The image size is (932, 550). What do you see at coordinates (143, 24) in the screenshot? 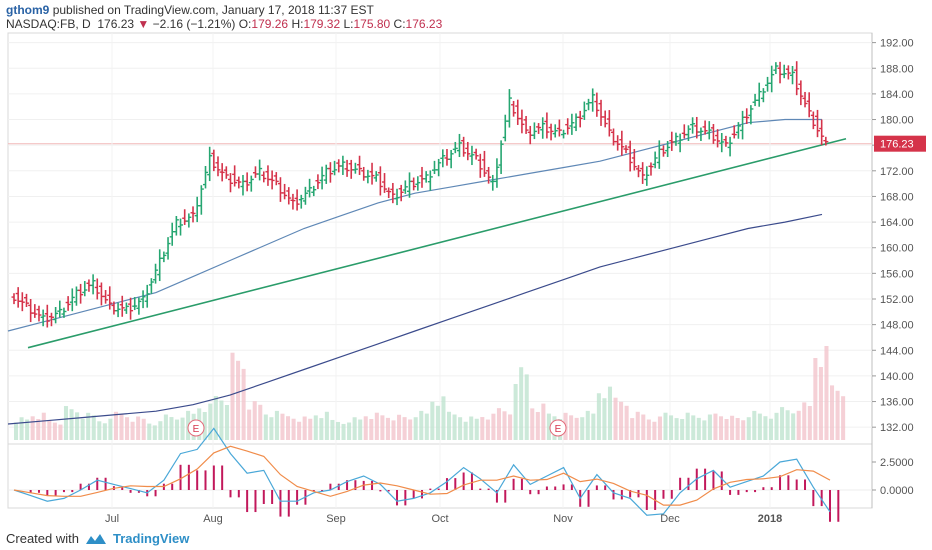
I see `down-arrow-icon: ▼` at bounding box center [143, 24].